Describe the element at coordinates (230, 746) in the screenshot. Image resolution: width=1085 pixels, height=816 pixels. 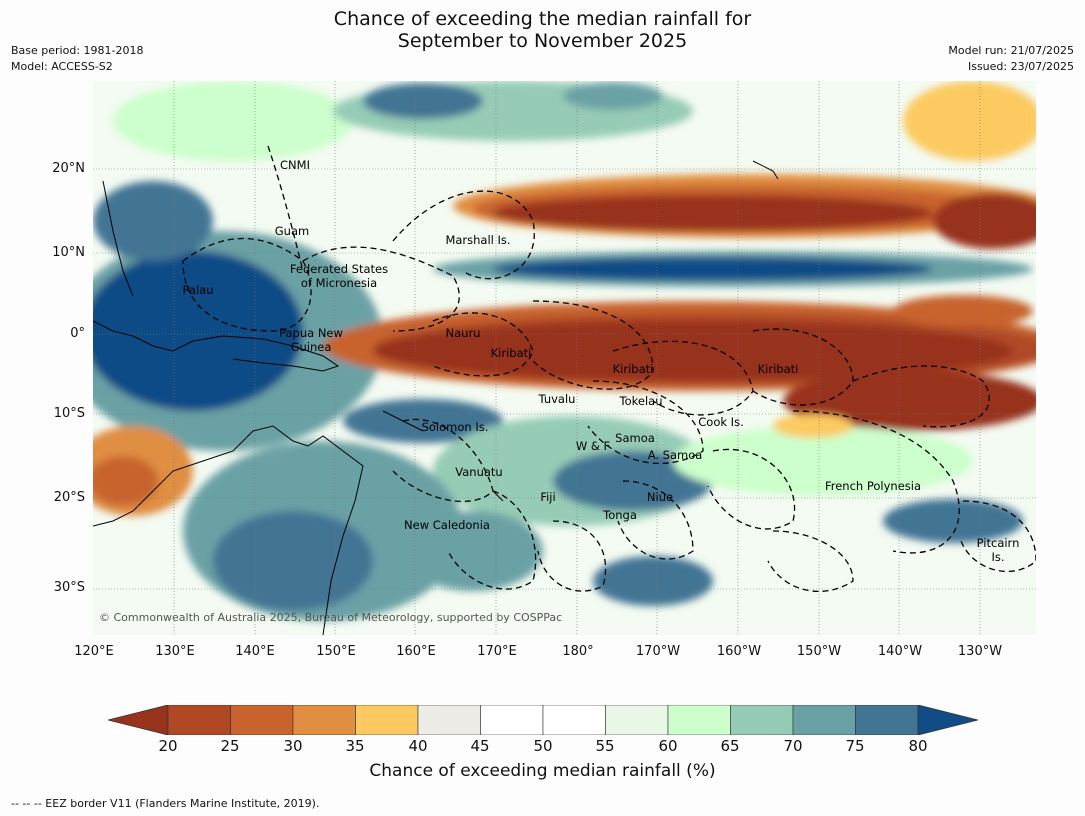
I see `colorbar-tick-25: 25` at that location.